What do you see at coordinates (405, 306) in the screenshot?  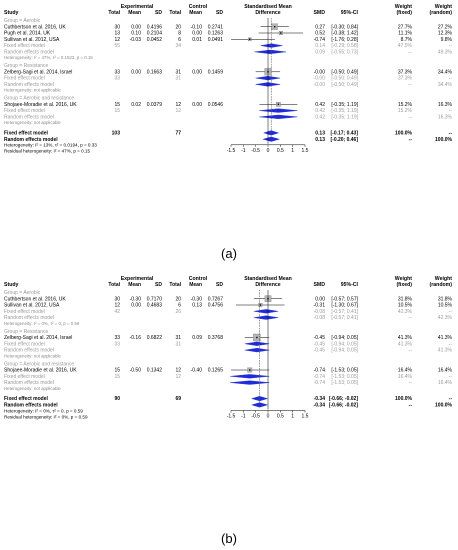 I see `study-row-1-2-weight-fixed: 10.5%` at bounding box center [405, 306].